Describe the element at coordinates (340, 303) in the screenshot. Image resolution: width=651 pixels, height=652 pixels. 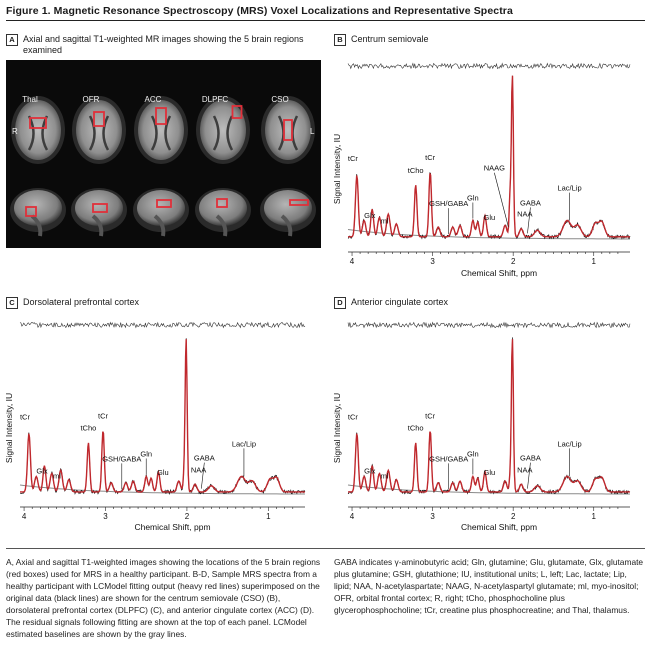
I see `panel-d-letter: D` at that location.